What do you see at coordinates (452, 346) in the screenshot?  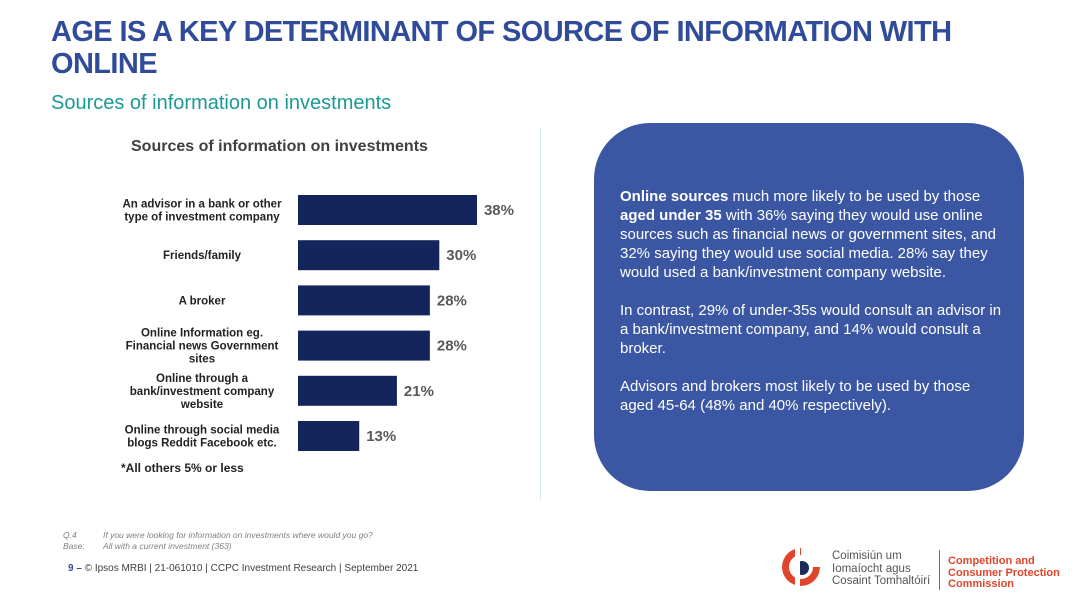 I see `value-label-3: 28%` at bounding box center [452, 346].